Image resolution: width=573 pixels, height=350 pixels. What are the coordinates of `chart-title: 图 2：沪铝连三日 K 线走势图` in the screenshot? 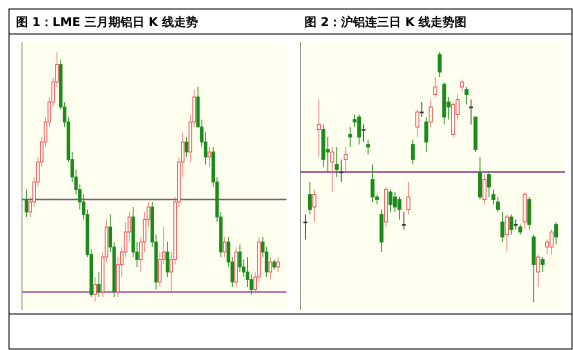 It's located at (385, 22).